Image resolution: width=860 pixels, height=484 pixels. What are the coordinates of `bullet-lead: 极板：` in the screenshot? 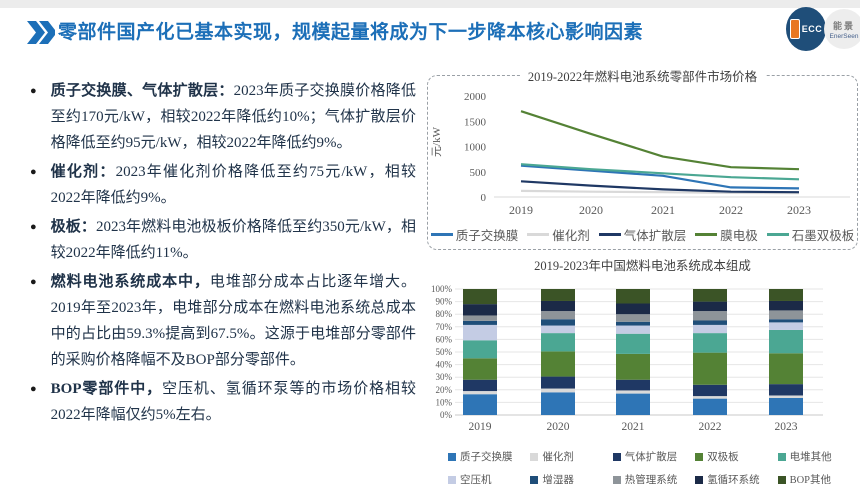 It's located at (73, 227).